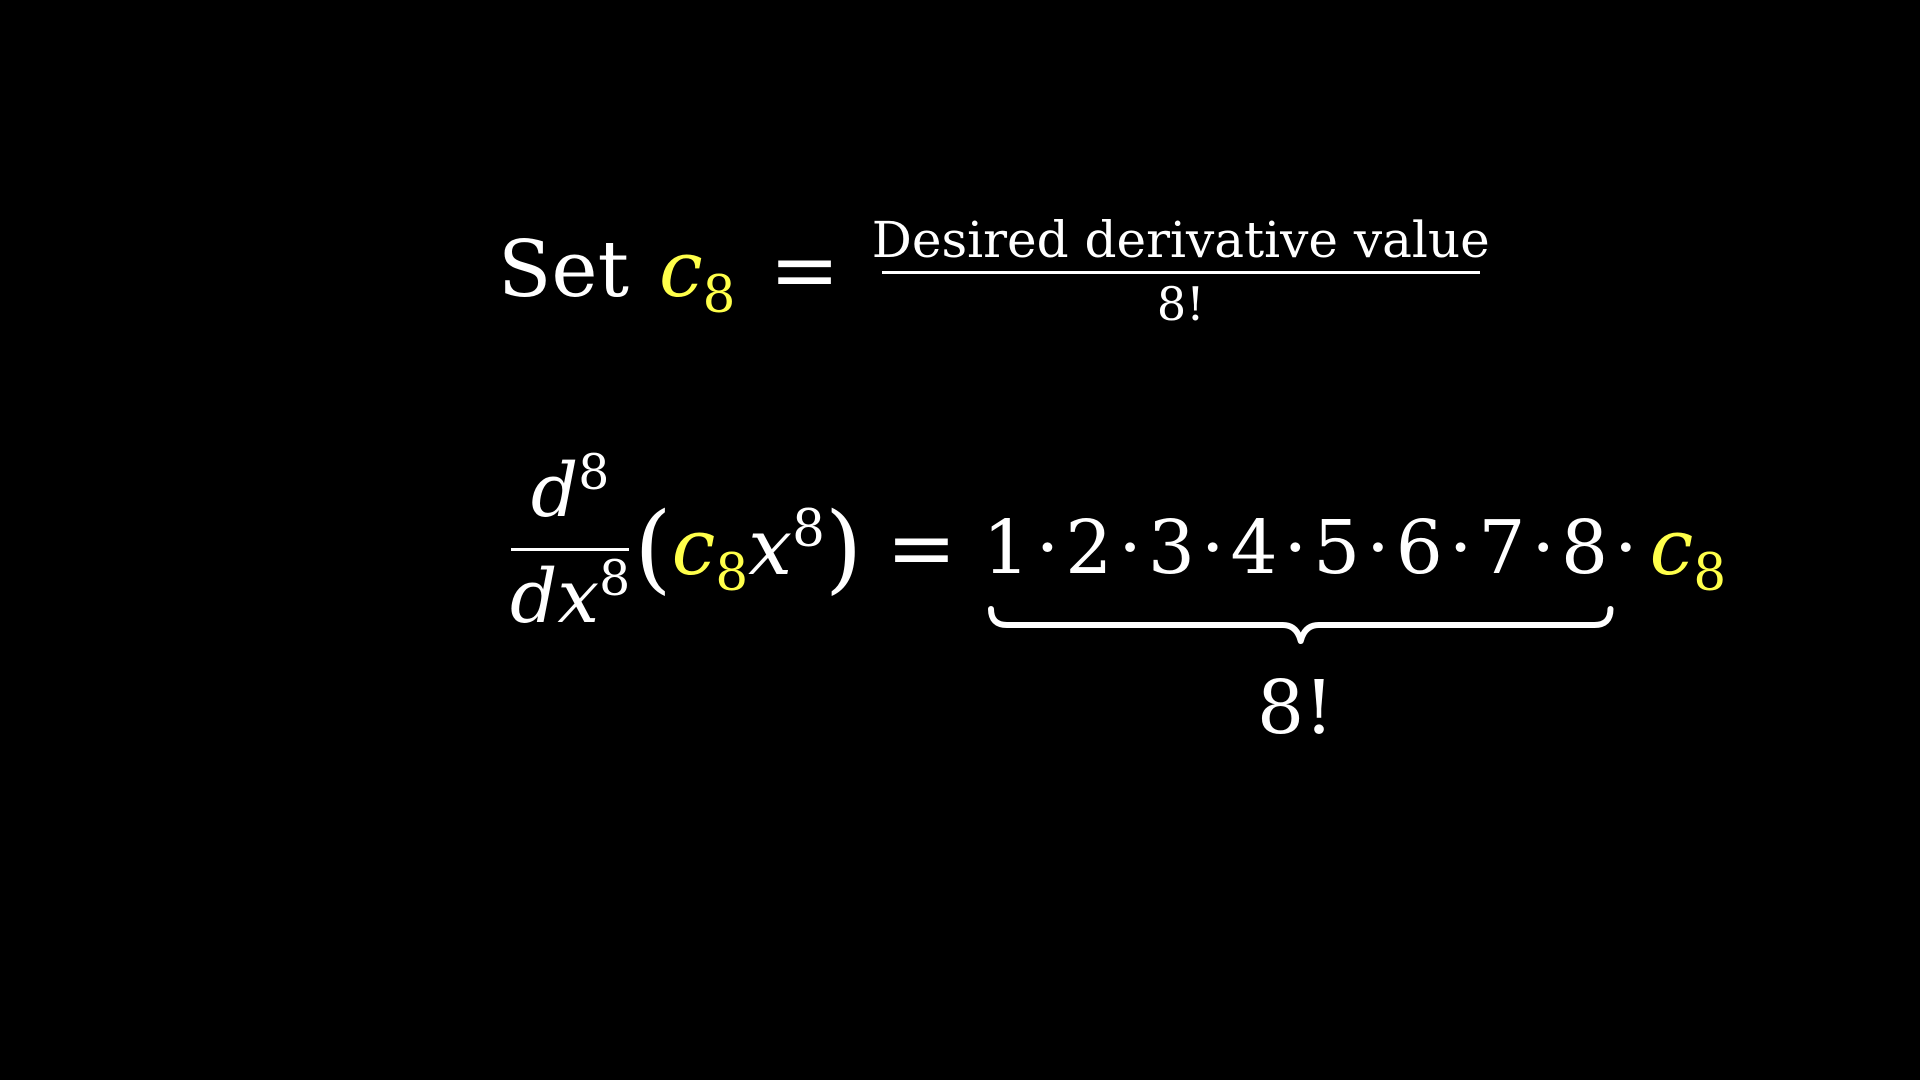 The width and height of the screenshot is (1920, 1080). I want to click on dx-exponent: 8, so click(615, 578).